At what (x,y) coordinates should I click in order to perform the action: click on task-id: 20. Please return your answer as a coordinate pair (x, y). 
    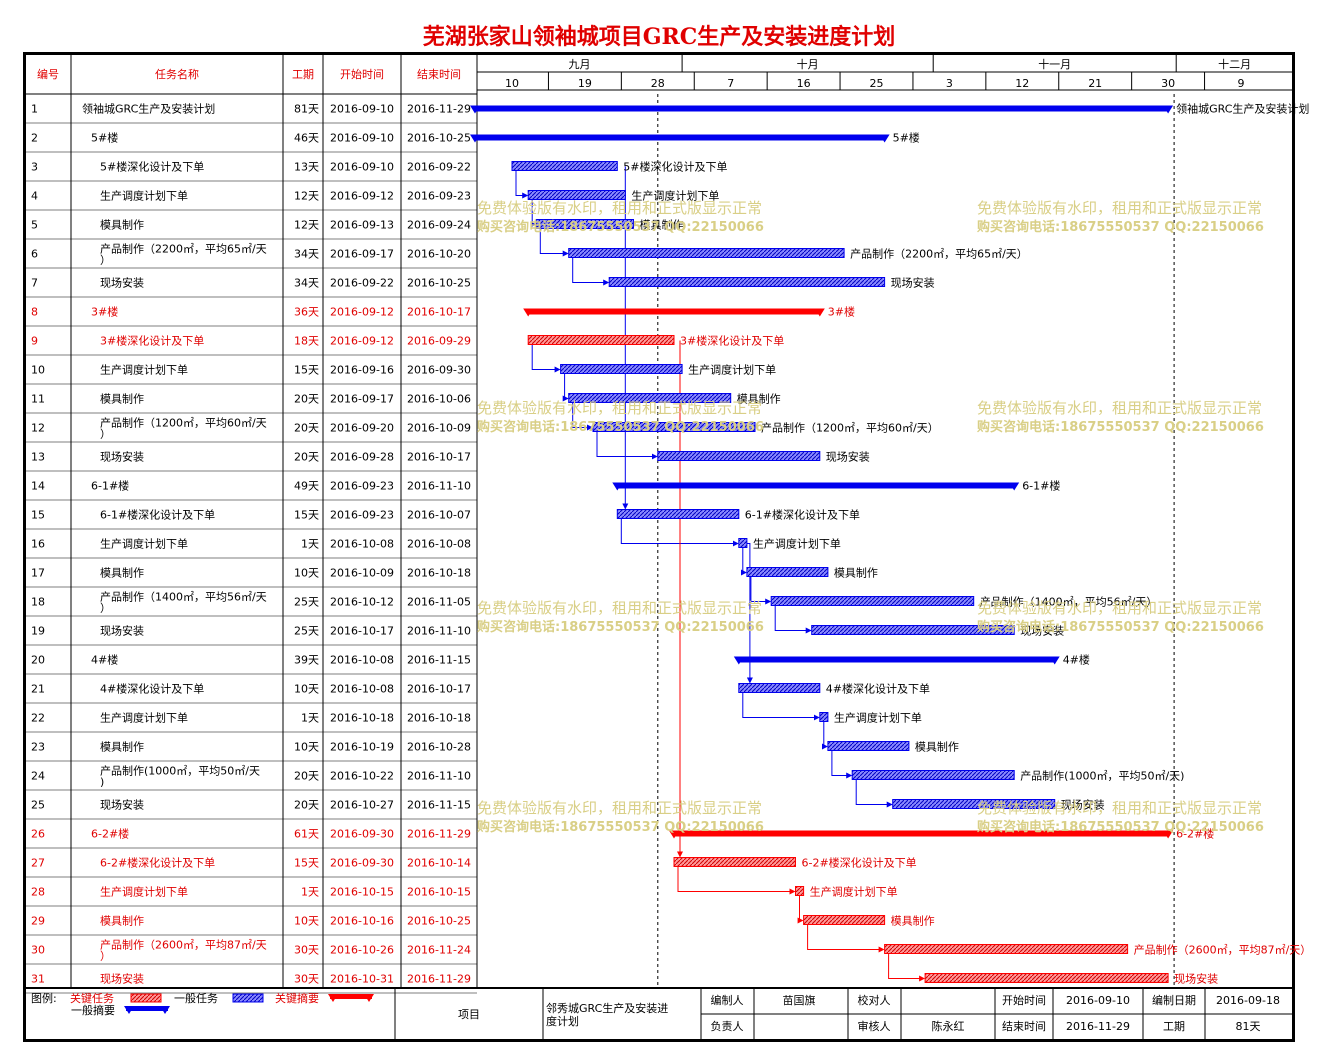
    Looking at the image, I should click on (38, 660).